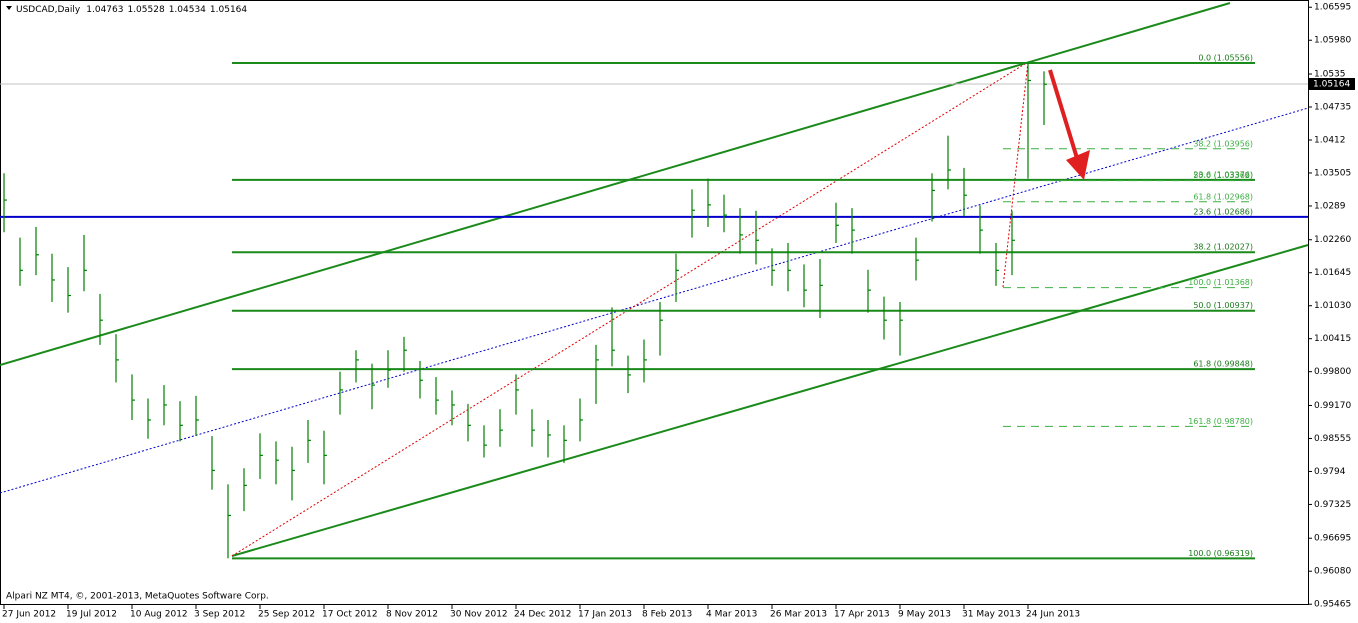 The height and width of the screenshot is (623, 1358). What do you see at coordinates (104, 10) in the screenshot?
I see `header-open: 1.04763` at bounding box center [104, 10].